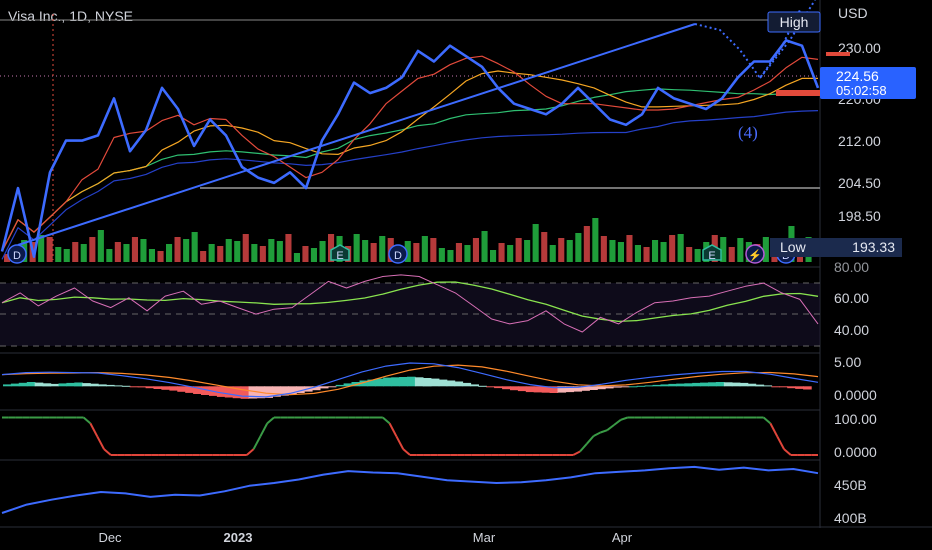 Image resolution: width=932 pixels, height=550 pixels. What do you see at coordinates (798, 93) in the screenshot?
I see `axis-marker` at bounding box center [798, 93].